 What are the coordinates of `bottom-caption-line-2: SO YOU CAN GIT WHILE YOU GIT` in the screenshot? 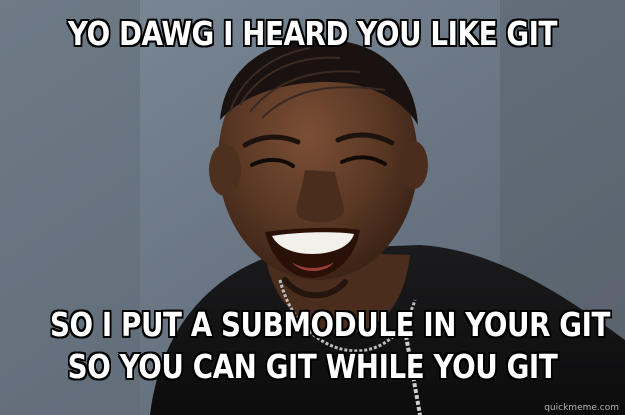 It's located at (312, 366).